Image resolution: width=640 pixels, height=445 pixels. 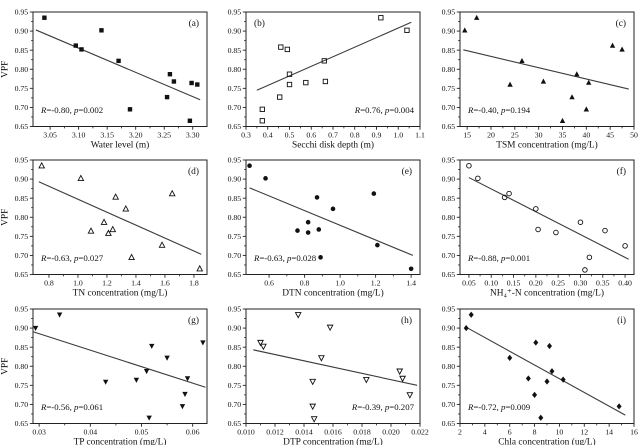 I want to click on x-tick-label: 0.7, so click(x=333, y=135).